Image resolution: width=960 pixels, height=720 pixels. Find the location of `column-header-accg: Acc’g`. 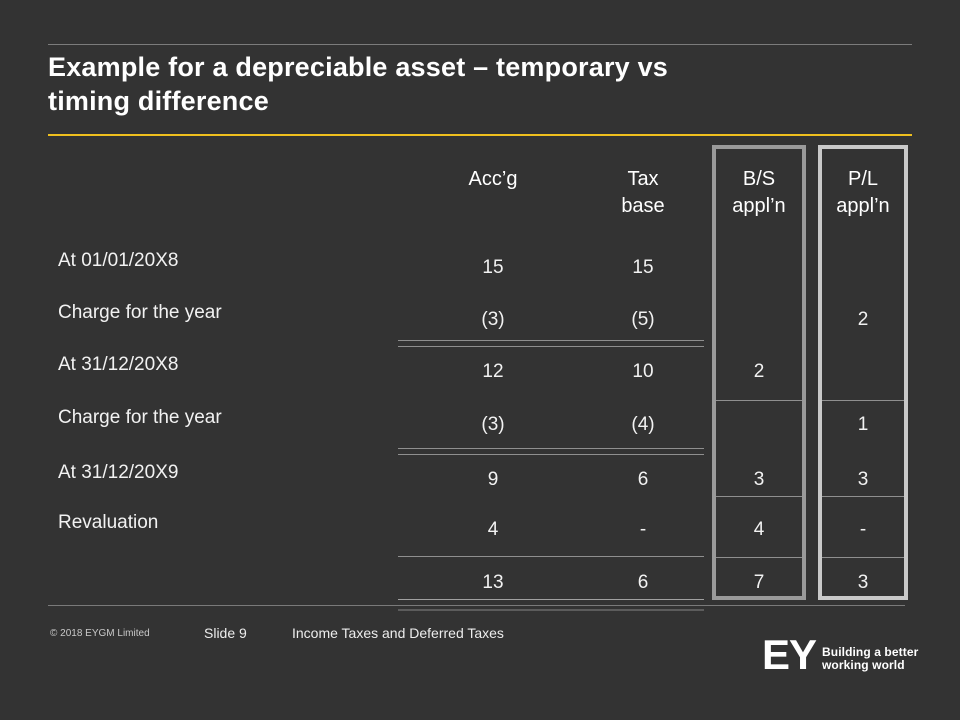

column-header-accg: Acc’g is located at coordinates (493, 179).